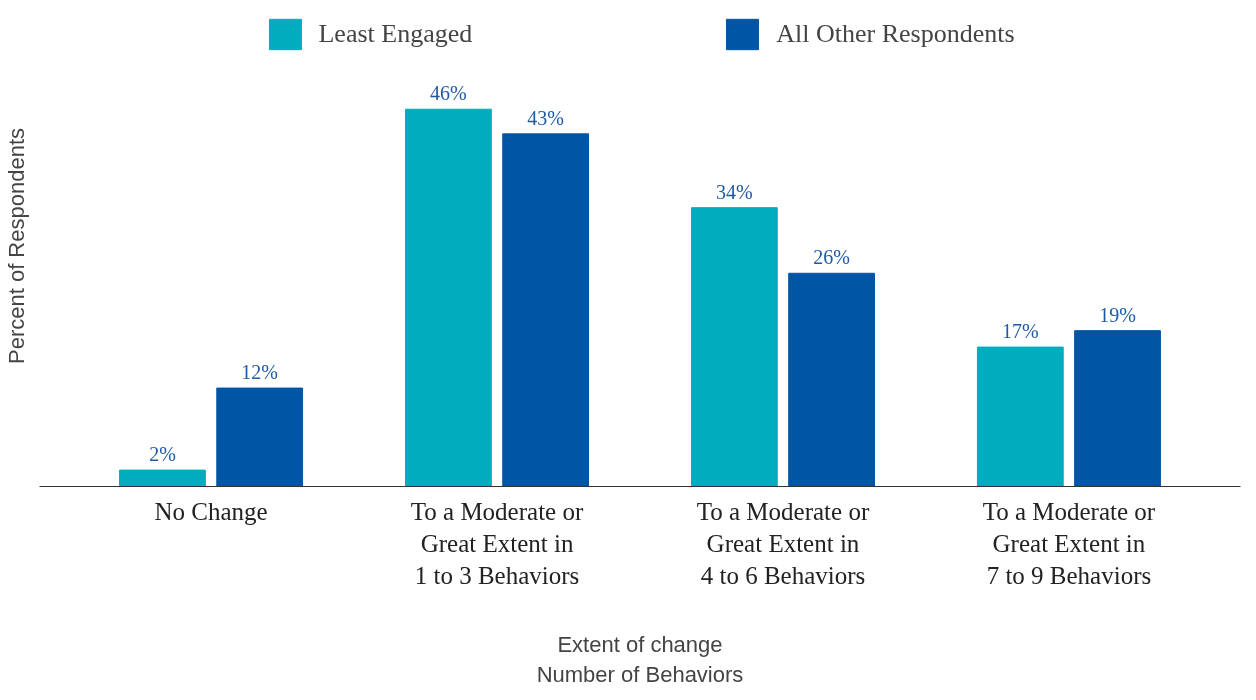 This screenshot has width=1256, height=700. Describe the element at coordinates (16, 246) in the screenshot. I see `y-axis-title: Percent of Respondents` at that location.